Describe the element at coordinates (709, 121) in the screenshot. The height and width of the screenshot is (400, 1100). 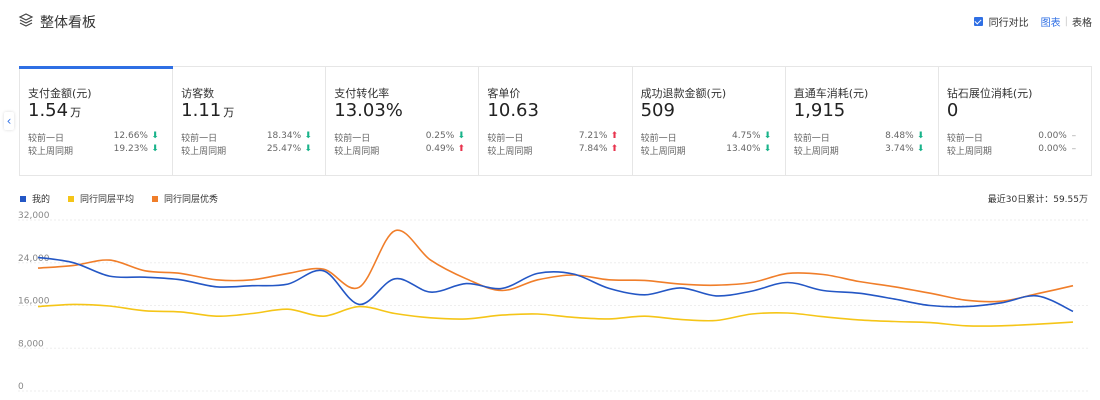
I see `metric-card-refund: 成功退款金额(元) 509 较前一日 4.75% ⬇ 较上周同期 13.40% ⬇` at that location.